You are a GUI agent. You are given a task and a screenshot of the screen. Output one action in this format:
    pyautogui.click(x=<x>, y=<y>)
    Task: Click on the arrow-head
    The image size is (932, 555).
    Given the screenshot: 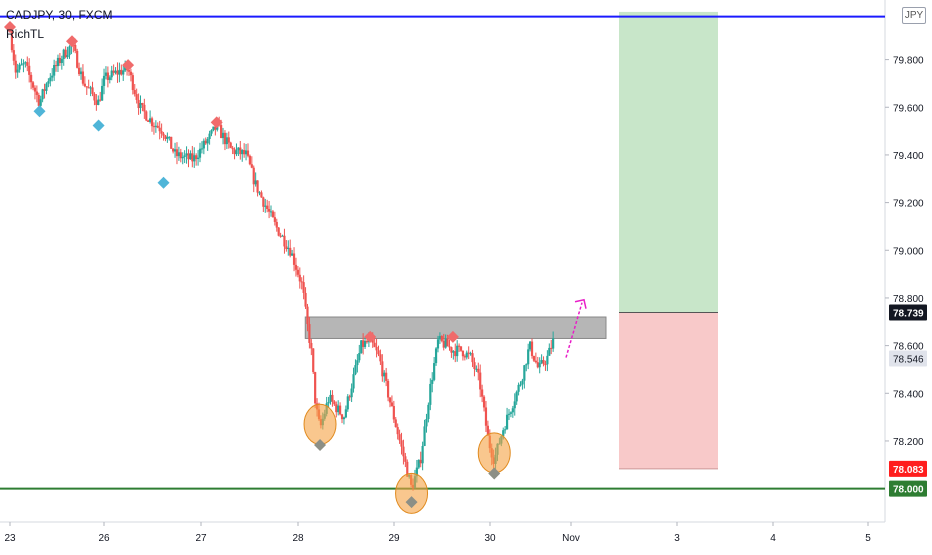 What is the action you would take?
    pyautogui.click(x=580, y=303)
    